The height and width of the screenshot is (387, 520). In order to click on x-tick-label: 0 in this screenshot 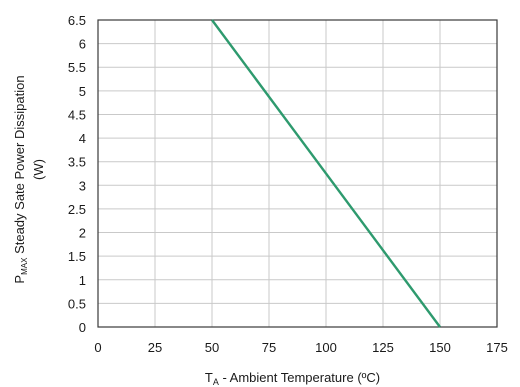, I will do `click(97, 347)`.